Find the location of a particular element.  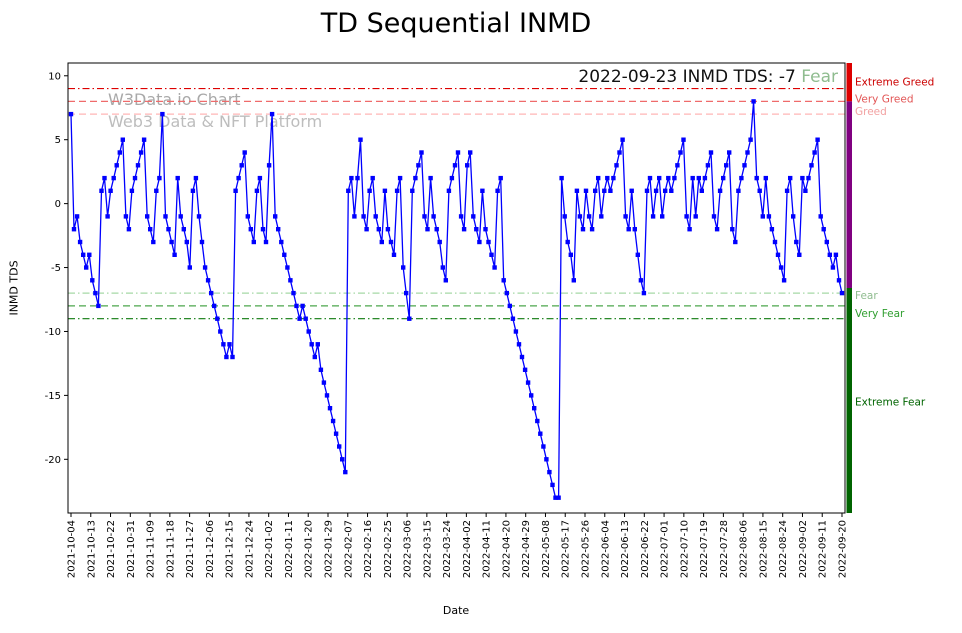

x-axis-label: Date is located at coordinates (456, 610).